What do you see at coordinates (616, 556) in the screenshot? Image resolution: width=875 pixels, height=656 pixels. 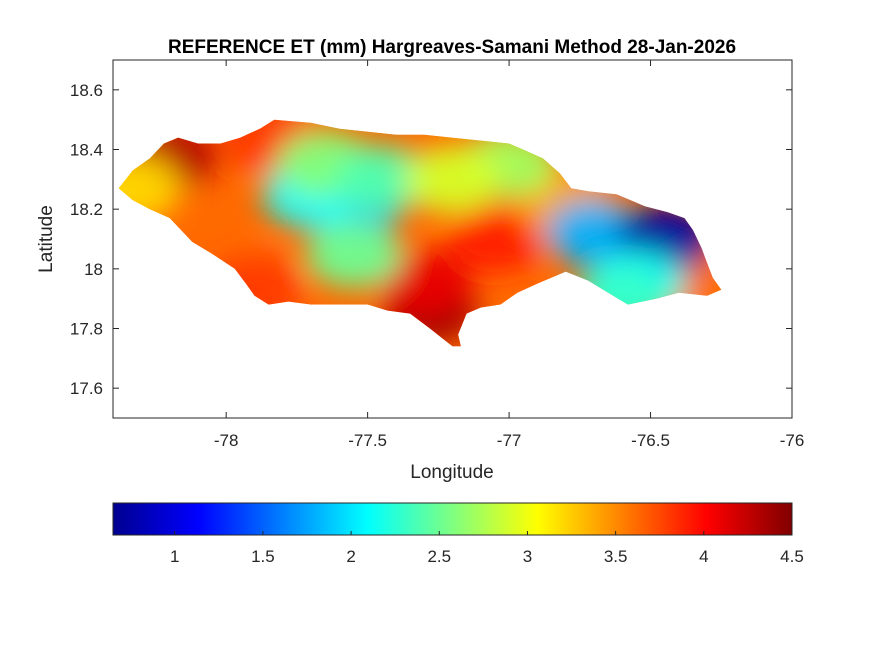 I see `colorbar-tick-label: 3.5` at bounding box center [616, 556].